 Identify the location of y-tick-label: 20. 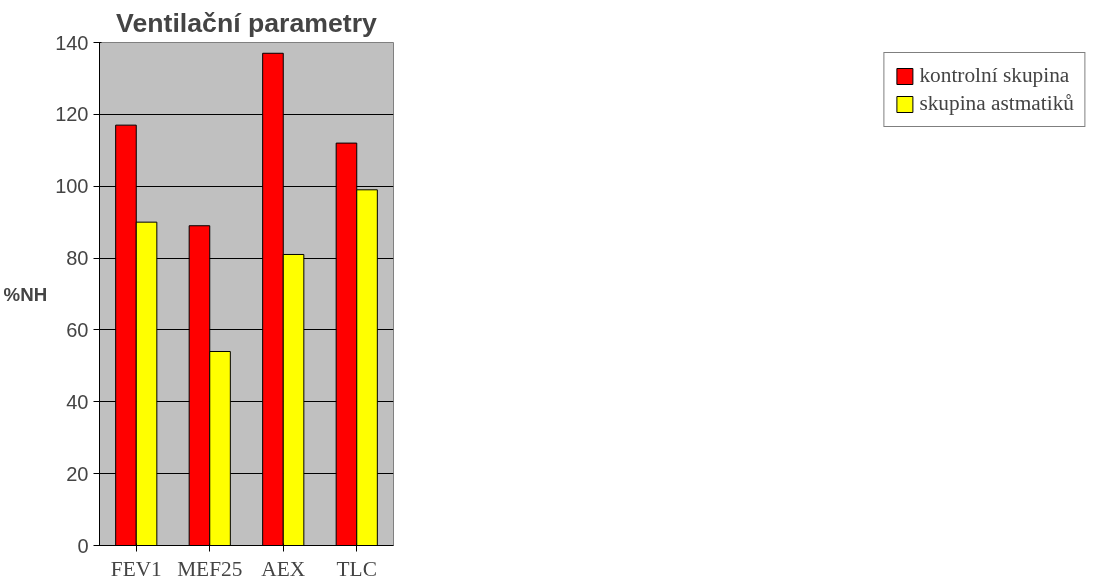
(77, 473).